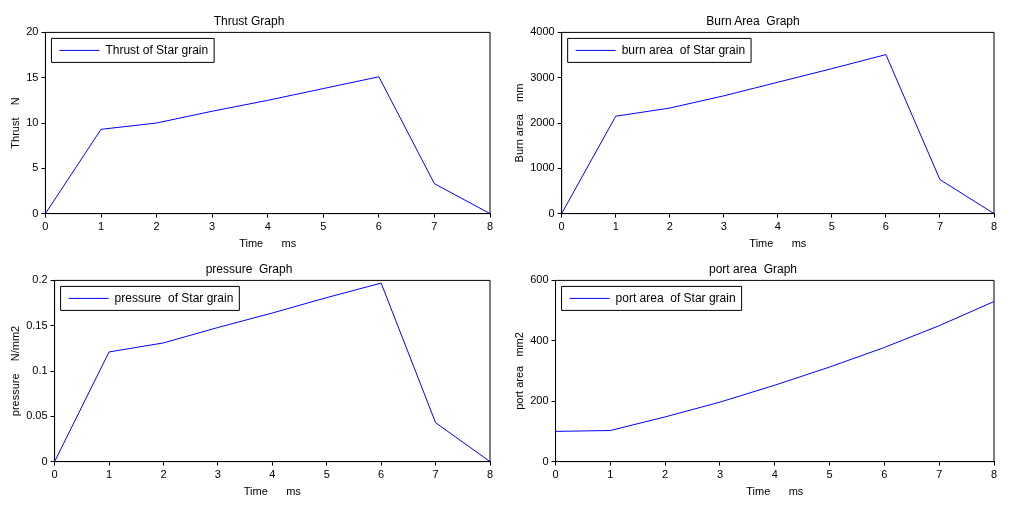 This screenshot has height=508, width=1016. What do you see at coordinates (32, 122) in the screenshot?
I see `y-tick-label: 10` at bounding box center [32, 122].